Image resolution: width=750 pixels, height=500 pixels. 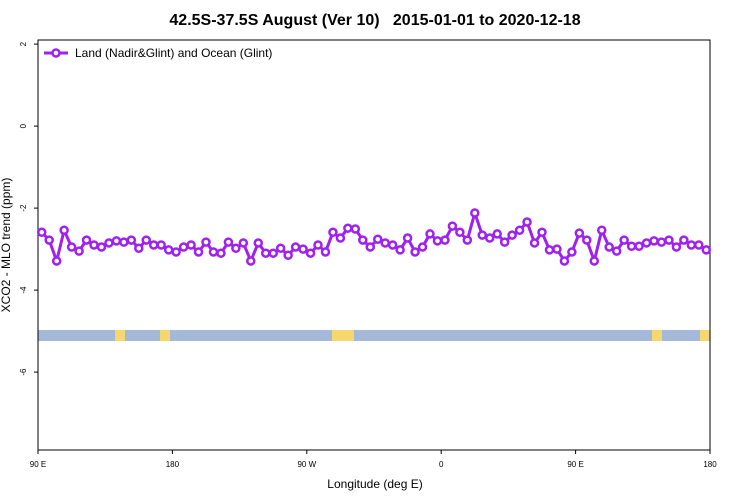 I want to click on y-tick-label: -2, so click(x=23, y=208).